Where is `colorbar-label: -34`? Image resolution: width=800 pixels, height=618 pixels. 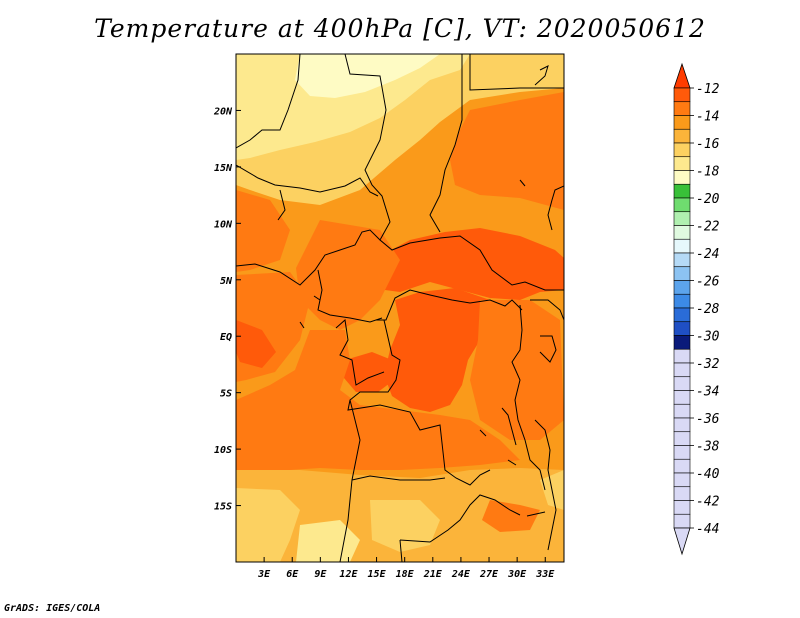 colorbar-label: -34 is located at coordinates (707, 392).